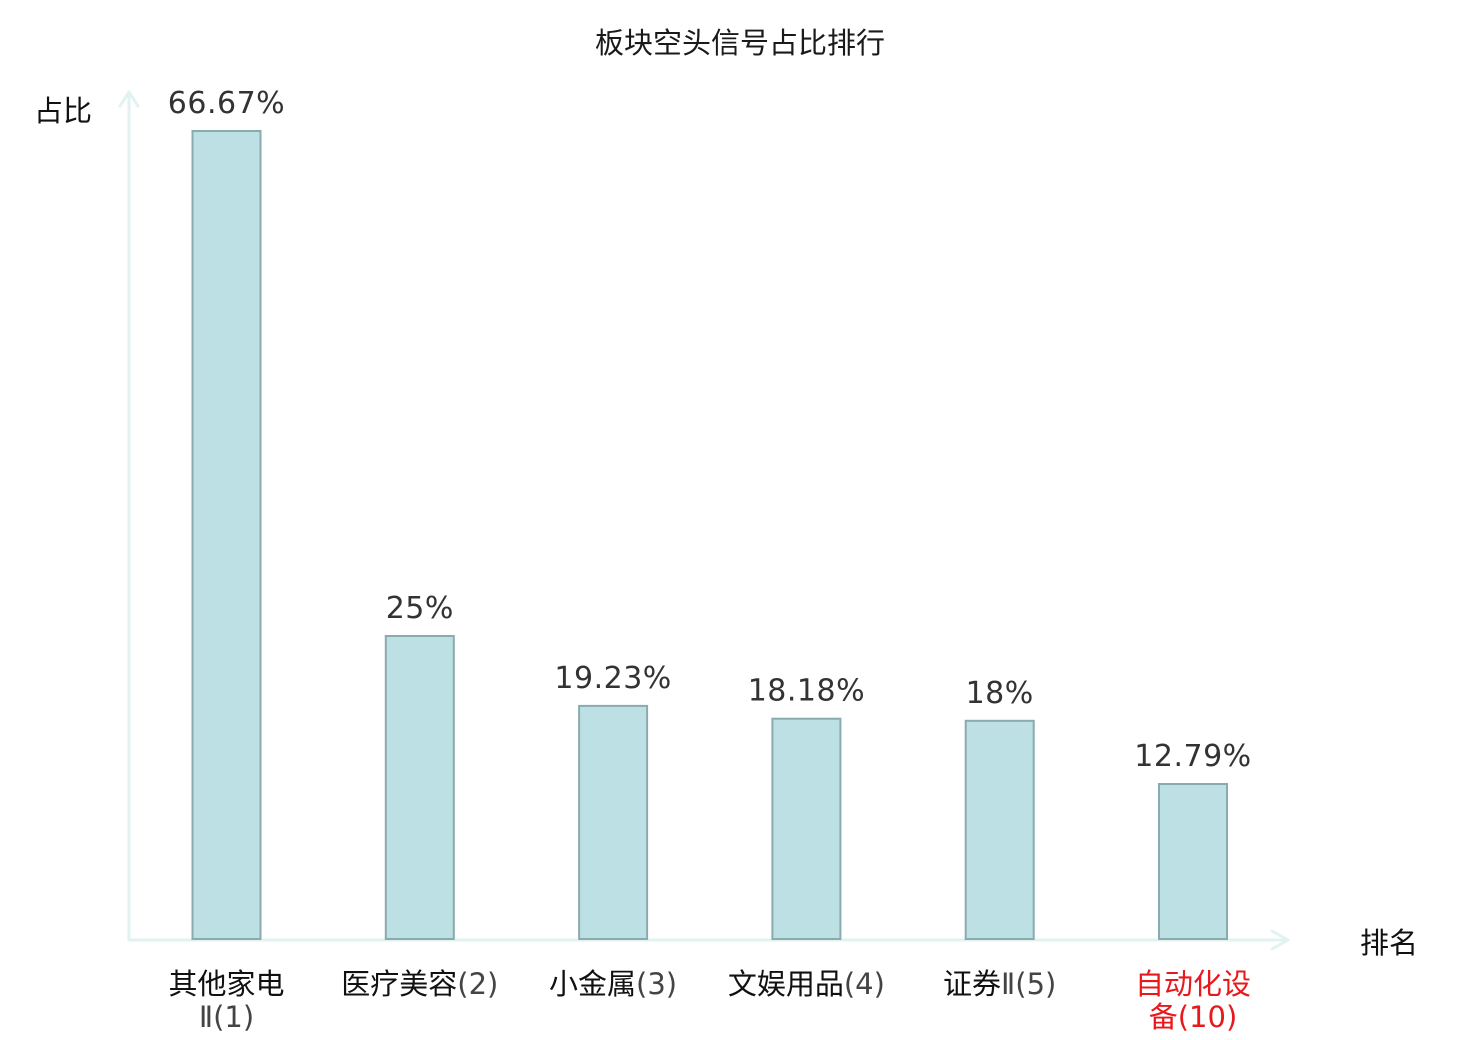 This screenshot has height=1040, width=1480. Describe the element at coordinates (399, 984) in the screenshot. I see `category-name: 医疗美容` at that location.